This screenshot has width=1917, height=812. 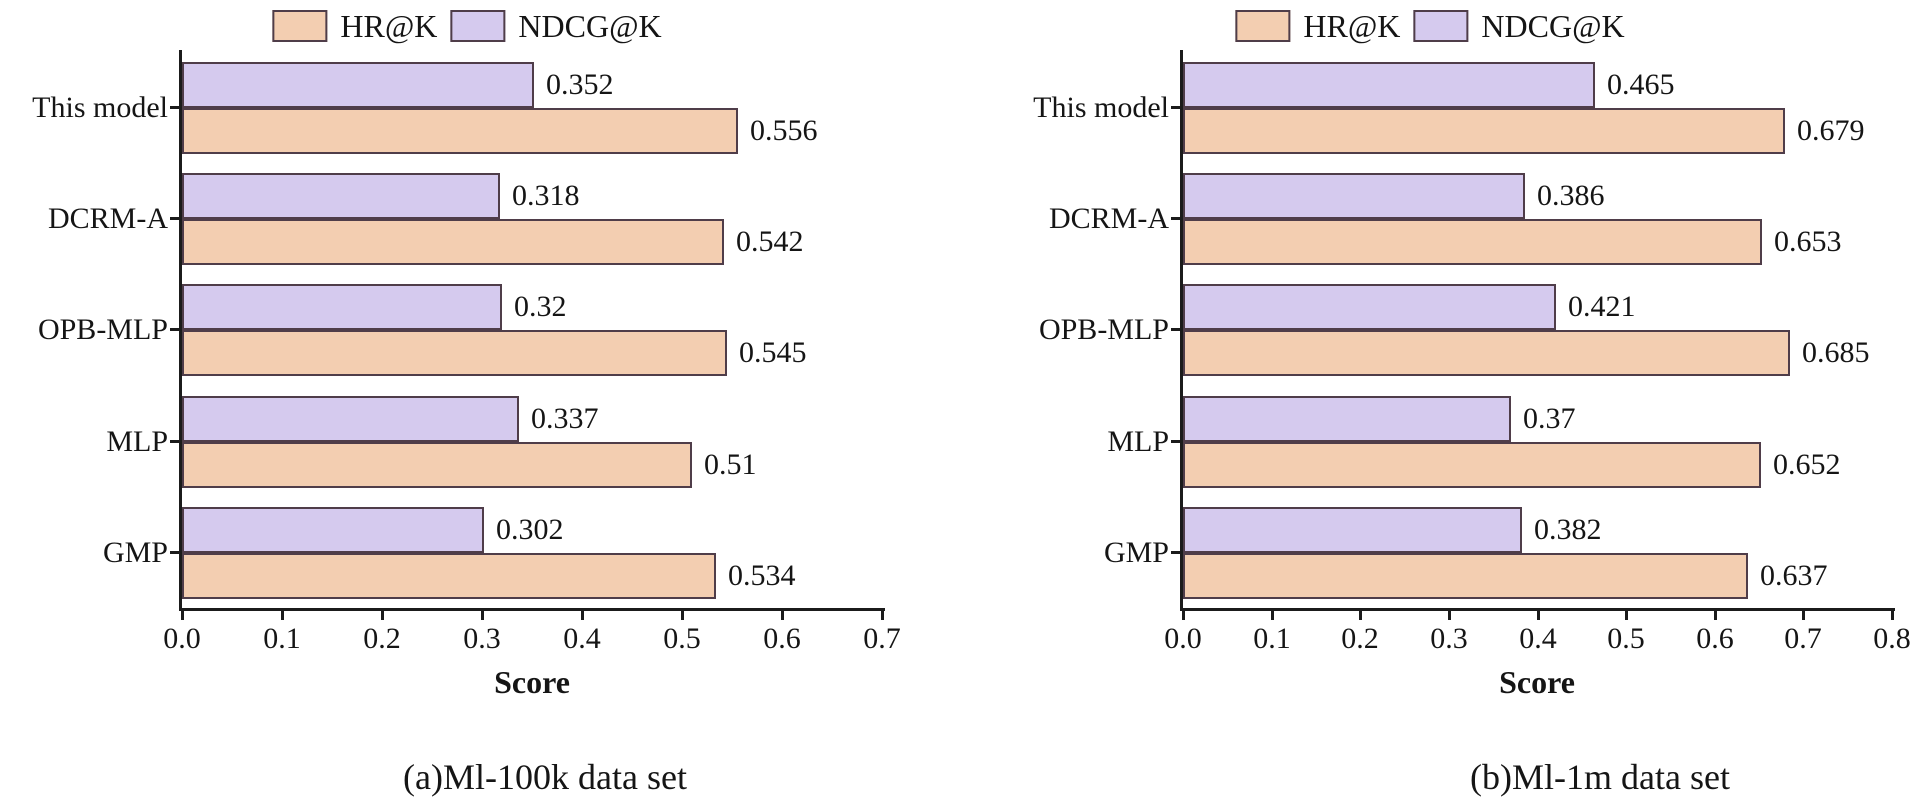 I want to click on bar-value-label: 0.556, so click(x=784, y=130).